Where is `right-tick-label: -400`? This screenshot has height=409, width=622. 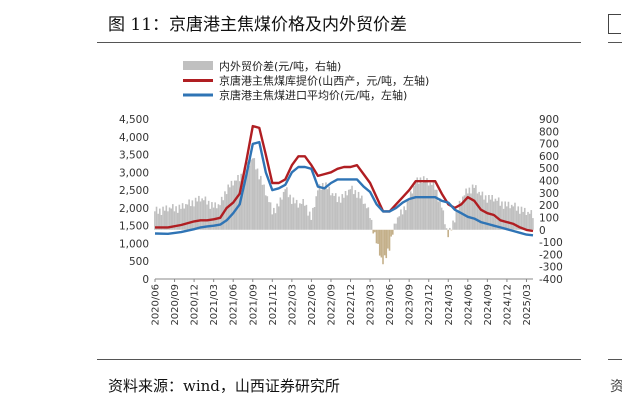 right-tick-label: -400 is located at coordinates (551, 280).